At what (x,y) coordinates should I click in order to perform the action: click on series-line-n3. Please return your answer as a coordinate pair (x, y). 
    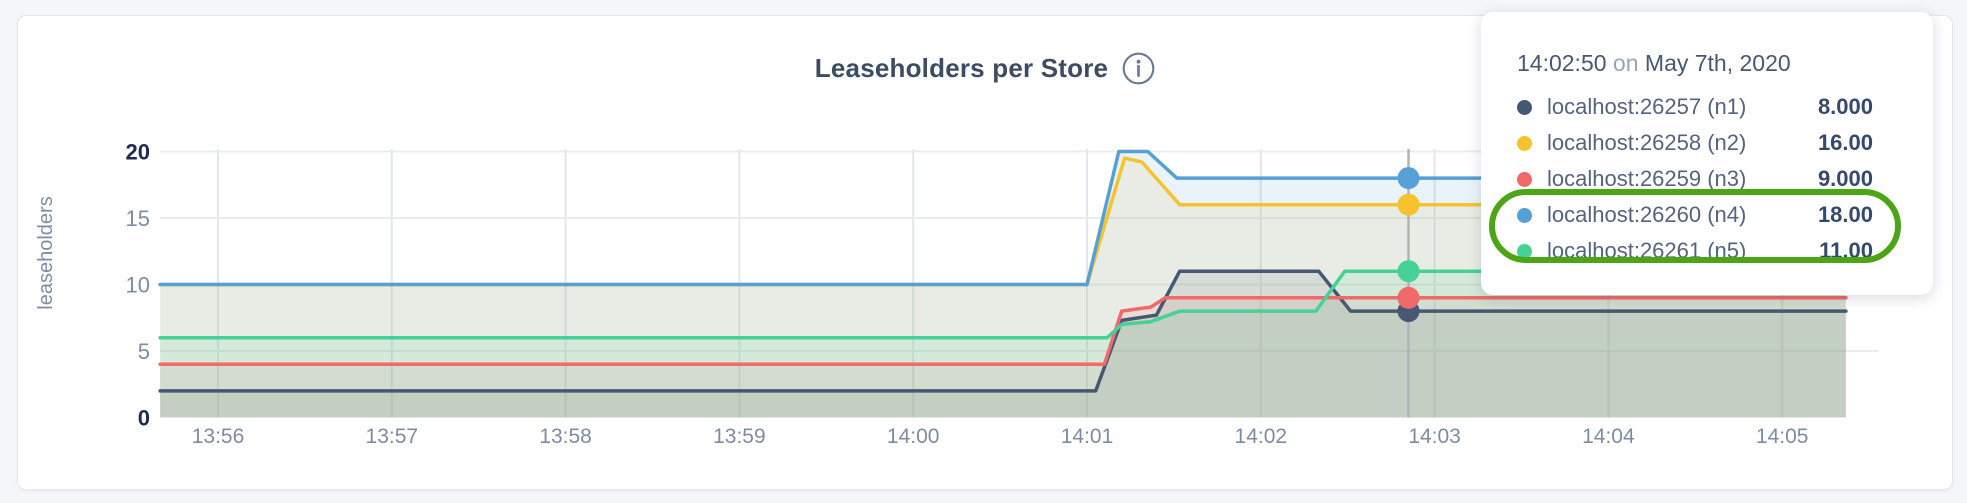
    Looking at the image, I should click on (1003, 331).